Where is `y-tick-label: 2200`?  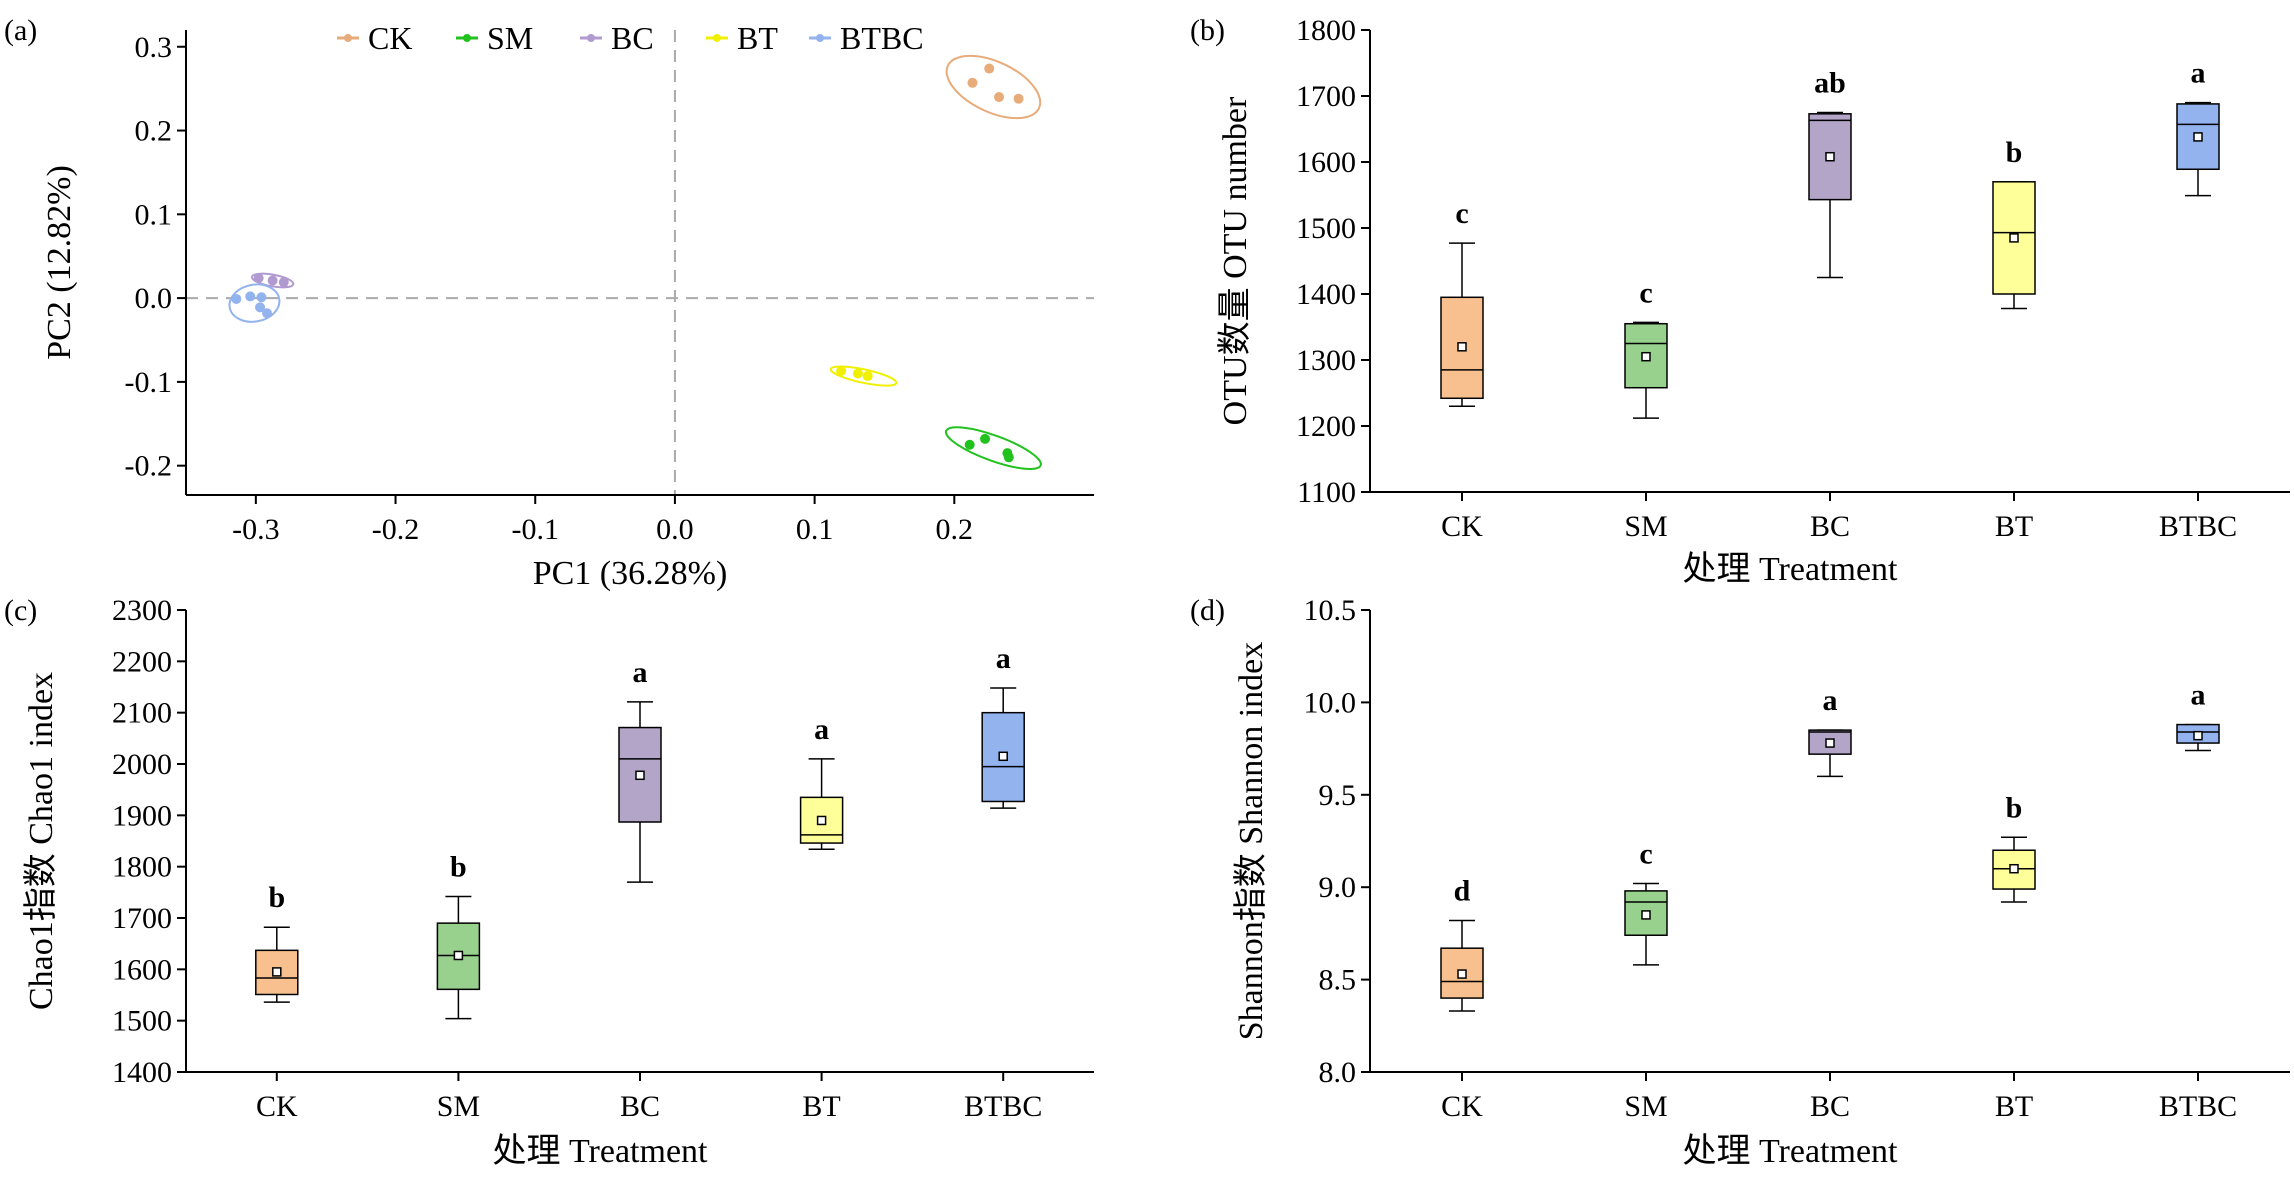 y-tick-label: 2200 is located at coordinates (142, 661).